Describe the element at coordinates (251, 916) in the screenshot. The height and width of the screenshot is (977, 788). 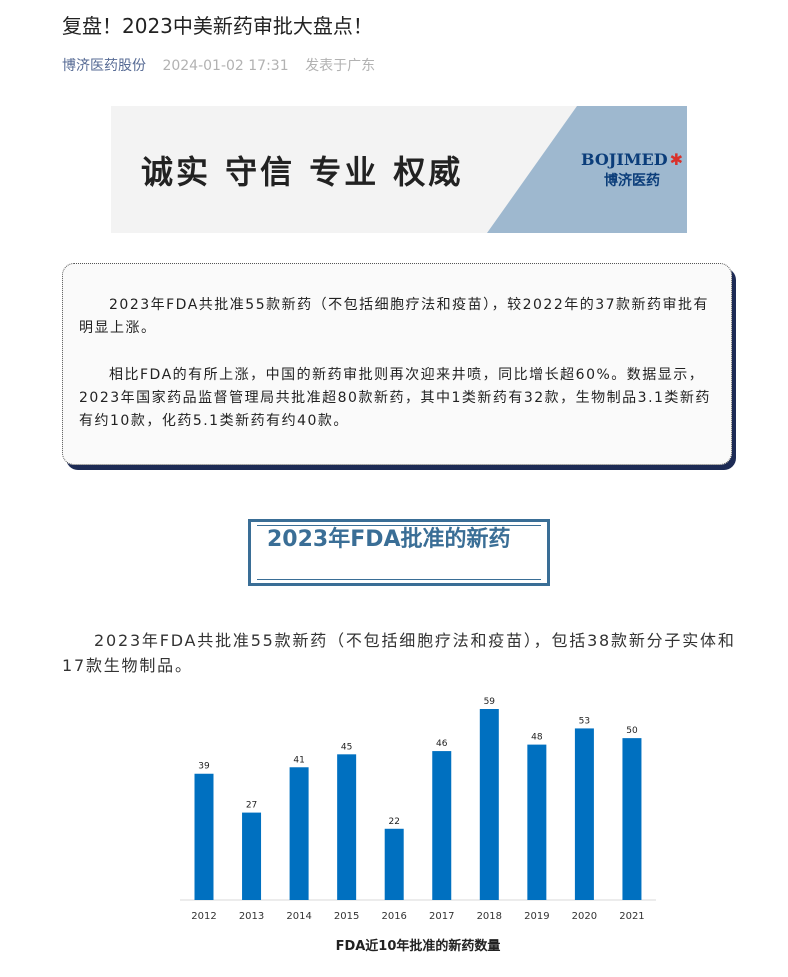
I see `x-tick-2013: 2013` at that location.